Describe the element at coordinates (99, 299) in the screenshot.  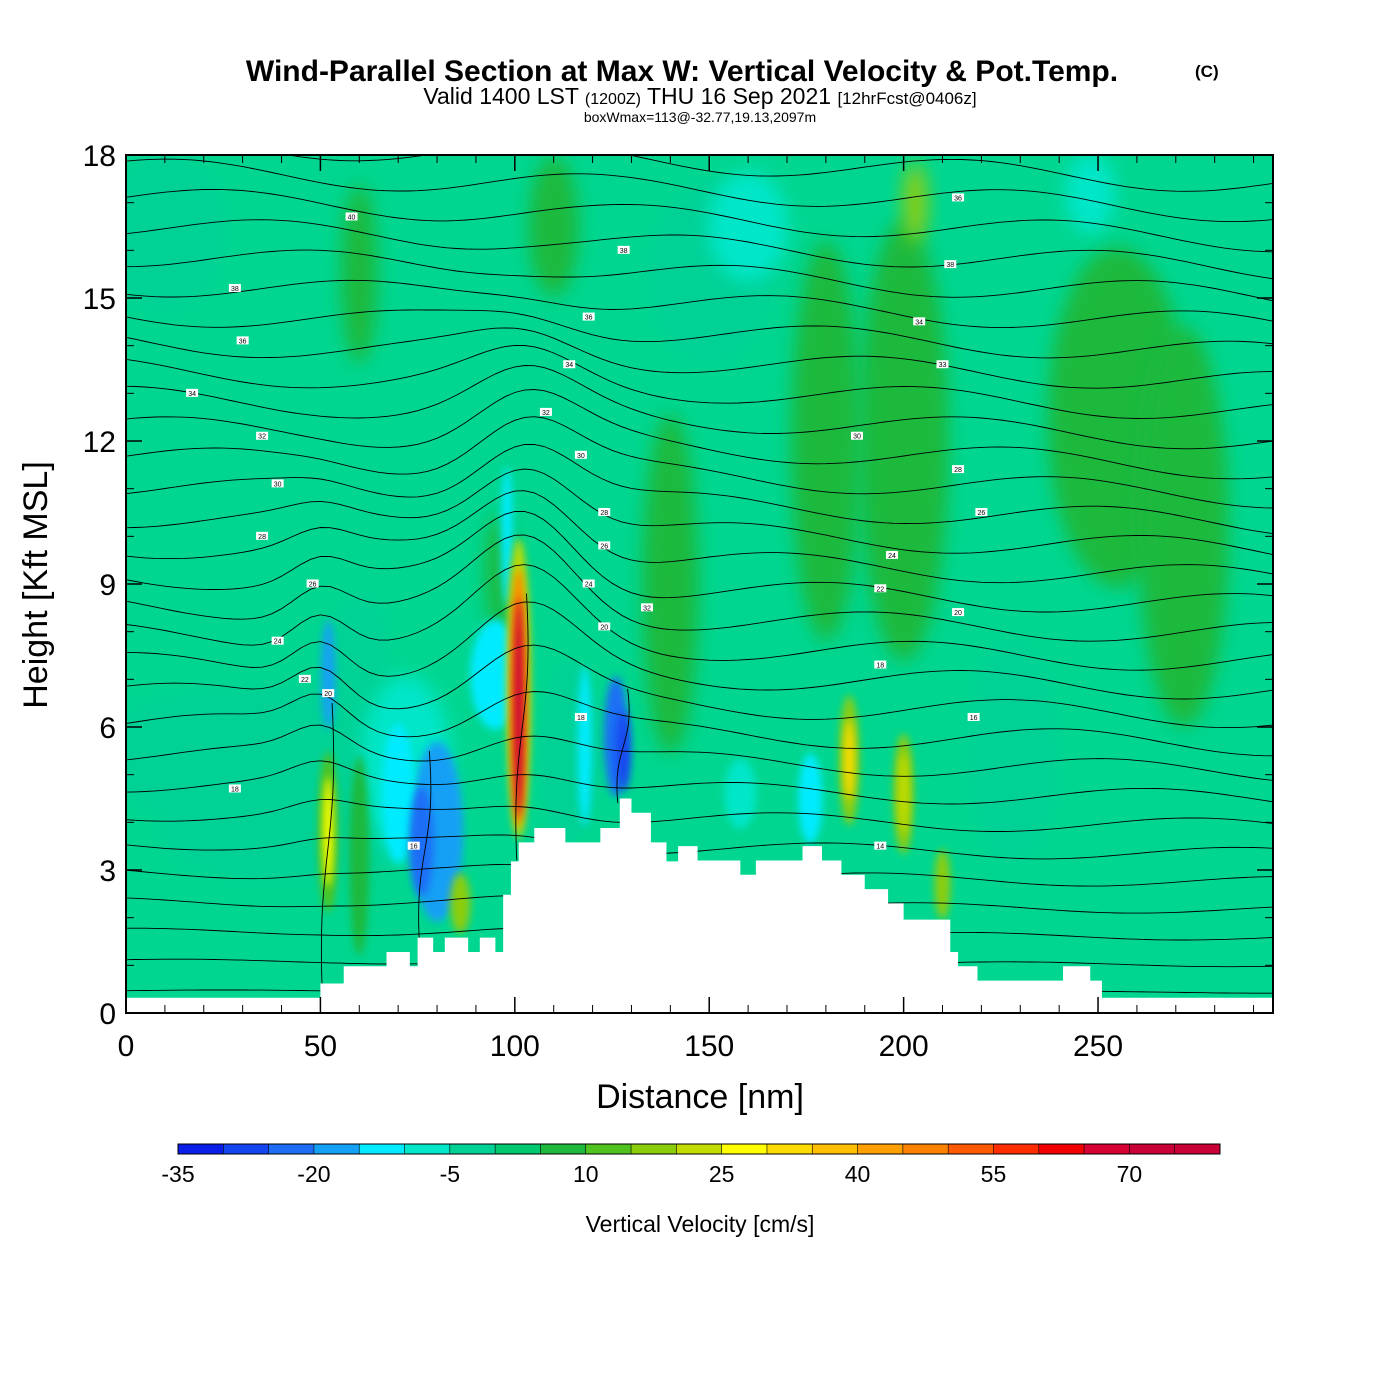
I see `y-tick-label: 15` at that location.